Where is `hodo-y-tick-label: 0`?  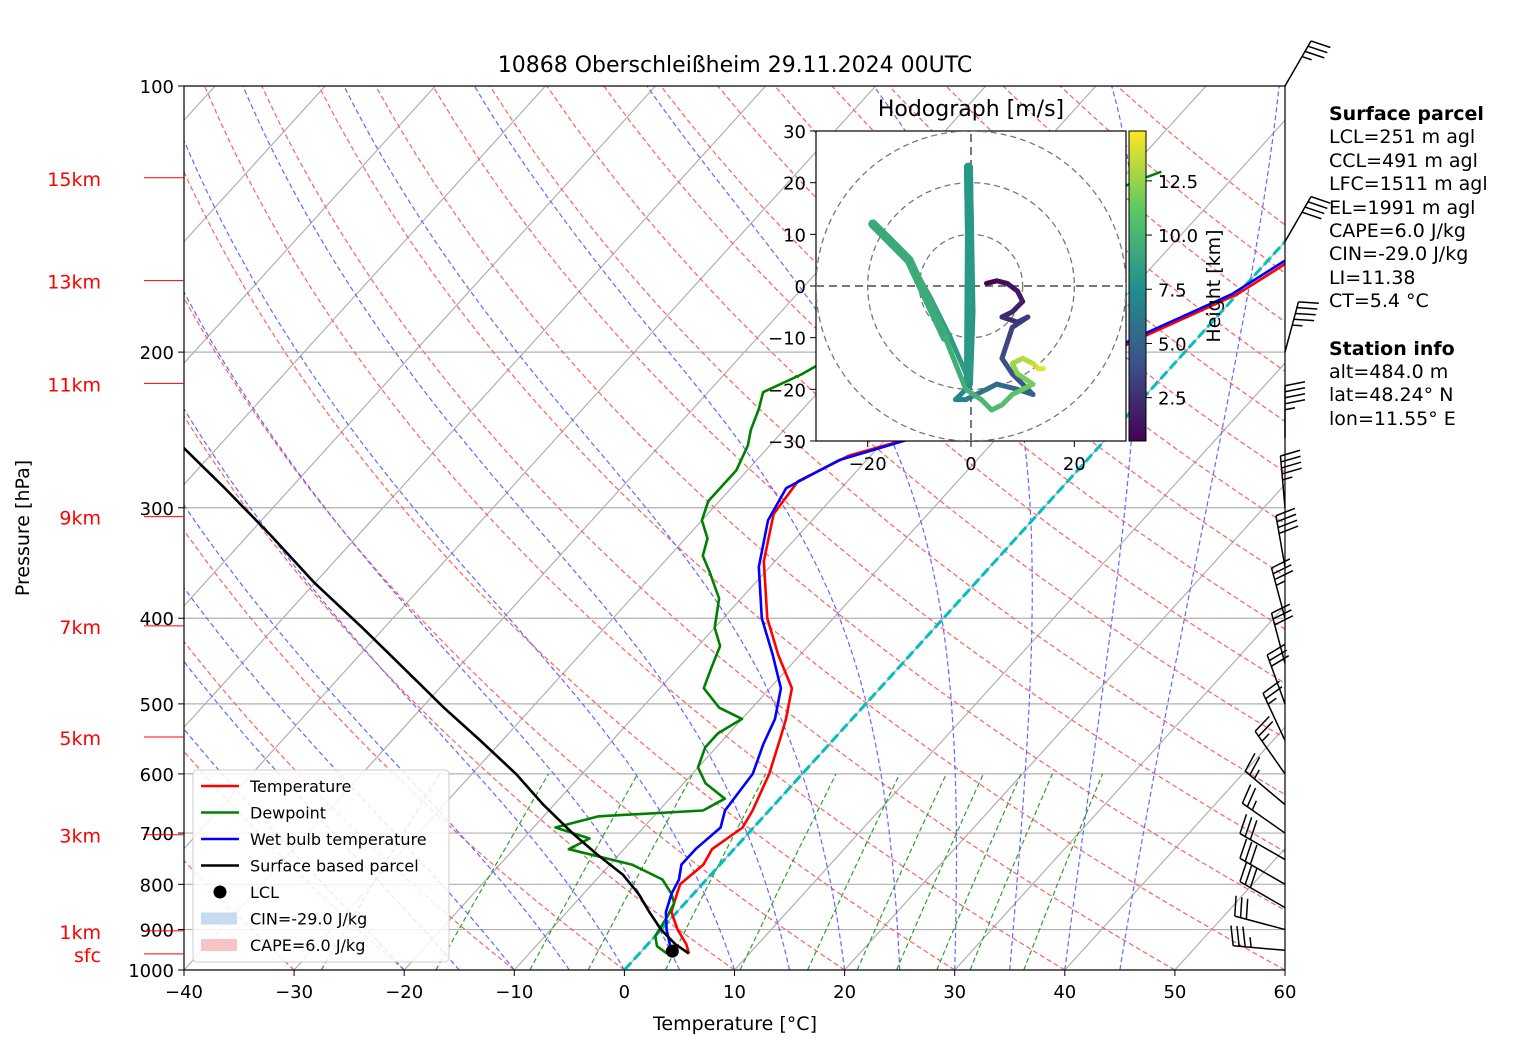 hodo-y-tick-label: 0 is located at coordinates (800, 287).